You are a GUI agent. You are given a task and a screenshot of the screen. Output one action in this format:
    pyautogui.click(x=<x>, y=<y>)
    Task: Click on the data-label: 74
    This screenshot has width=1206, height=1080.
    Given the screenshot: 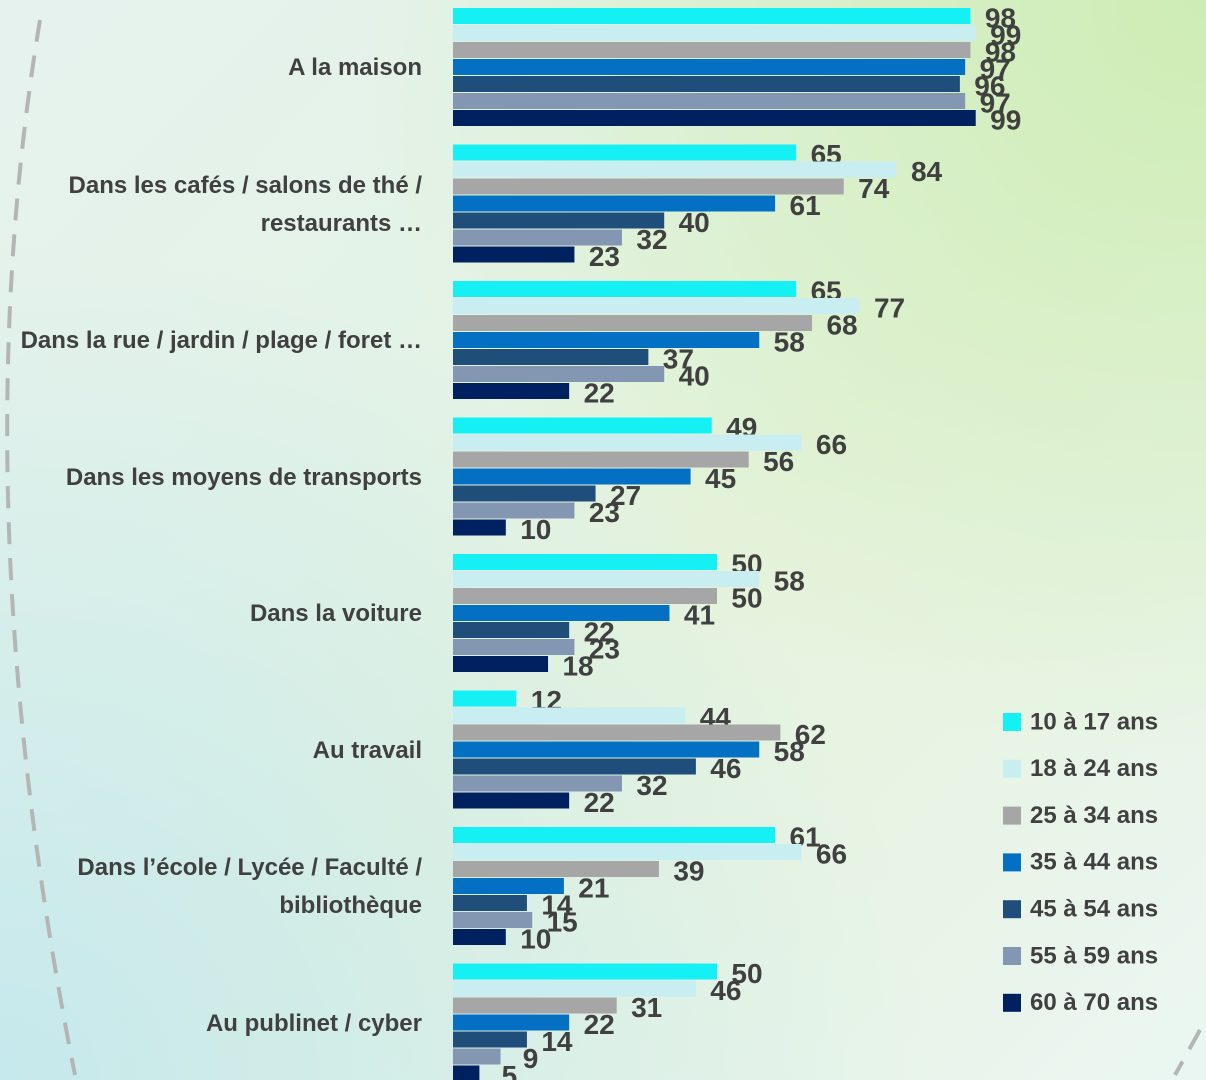 What is the action you would take?
    pyautogui.click(x=874, y=188)
    